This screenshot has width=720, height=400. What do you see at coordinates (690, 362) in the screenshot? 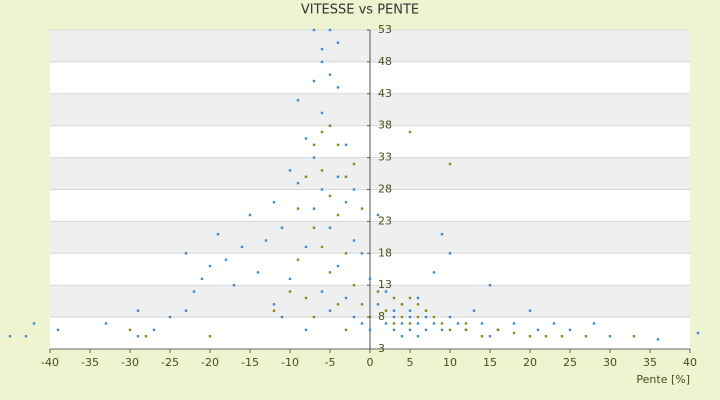
I see `x-tick-label: 40` at bounding box center [690, 362].